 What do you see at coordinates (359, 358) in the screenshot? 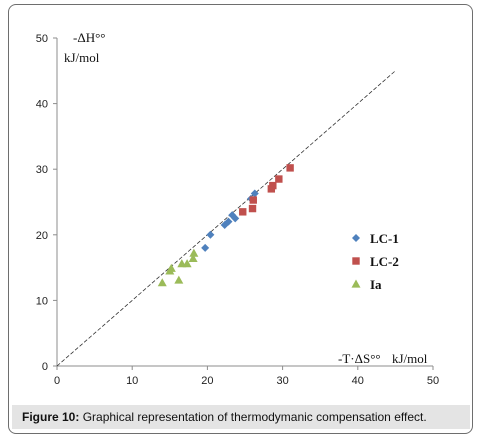
I see `x-axis-title: -T·ΔS°°` at bounding box center [359, 358].